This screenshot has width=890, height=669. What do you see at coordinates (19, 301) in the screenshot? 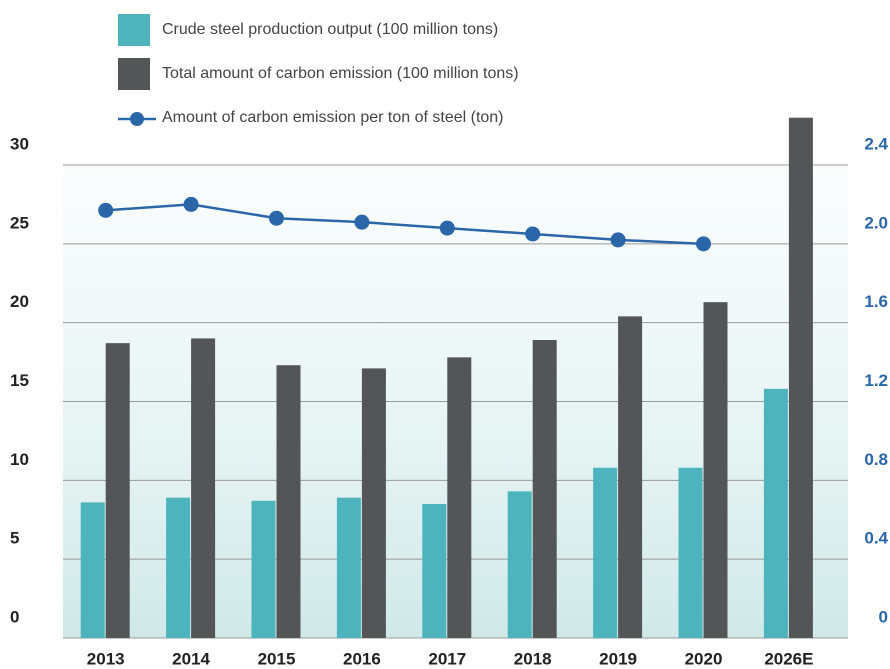
I see `y-tick-label: 20` at bounding box center [19, 301].